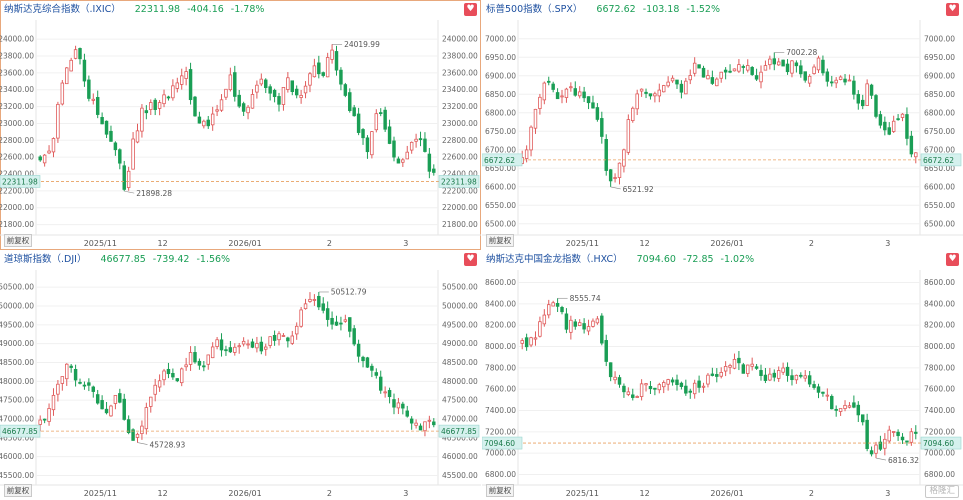  Describe the element at coordinates (460, 306) in the screenshot. I see `y-tick-label-right: 50000.00` at that location.